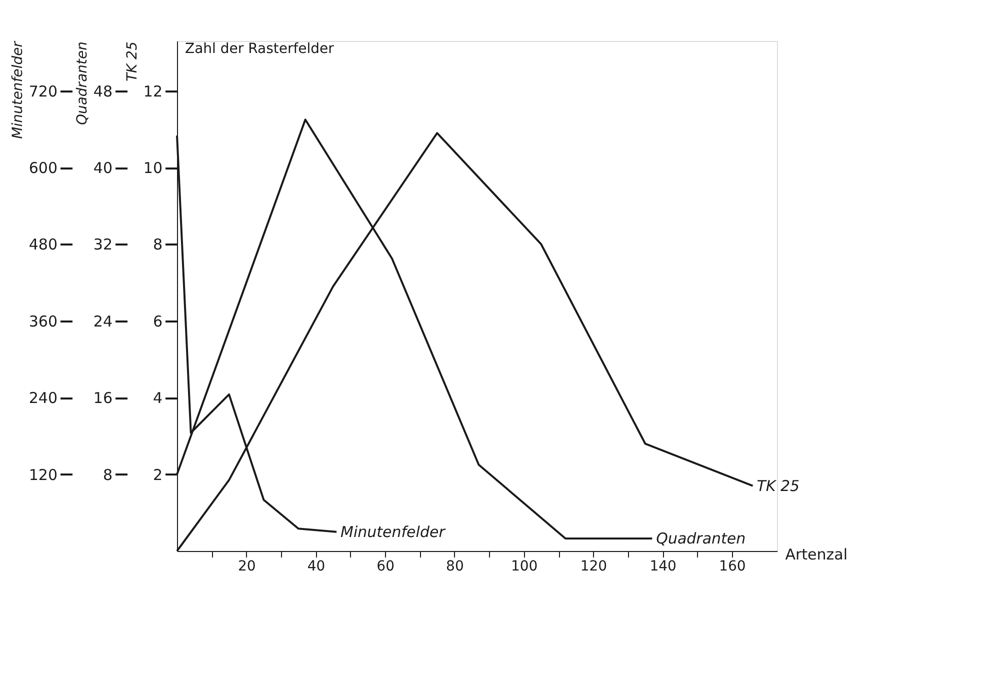 The image size is (983, 680). Describe the element at coordinates (385, 566) in the screenshot. I see `x-tick-label: 60` at that location.